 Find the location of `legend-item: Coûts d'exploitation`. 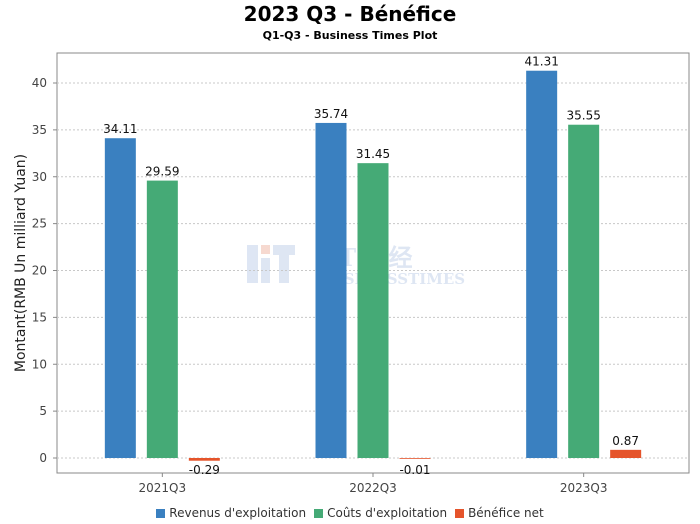

legend-item: Coûts d'exploitation is located at coordinates (380, 513).